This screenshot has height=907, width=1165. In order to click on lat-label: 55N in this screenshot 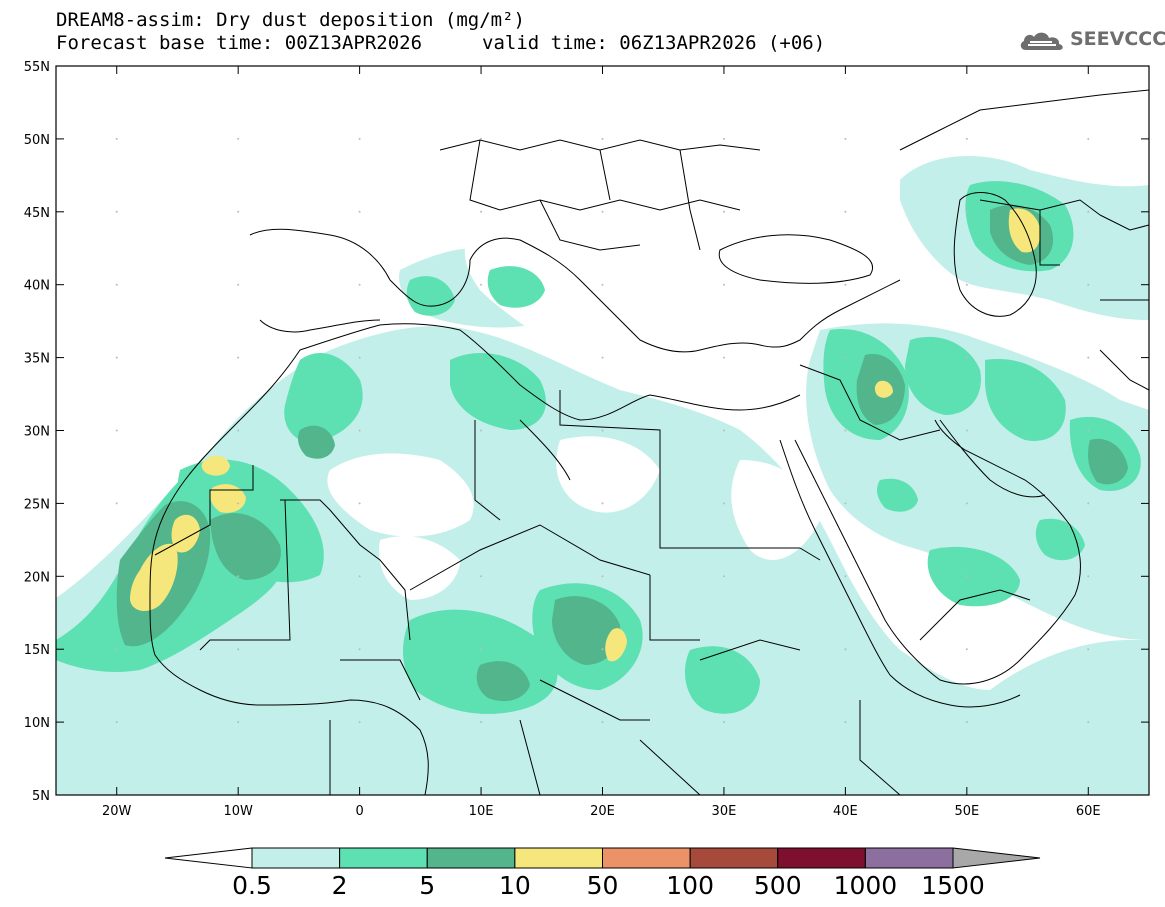, I will do `click(37, 67)`.